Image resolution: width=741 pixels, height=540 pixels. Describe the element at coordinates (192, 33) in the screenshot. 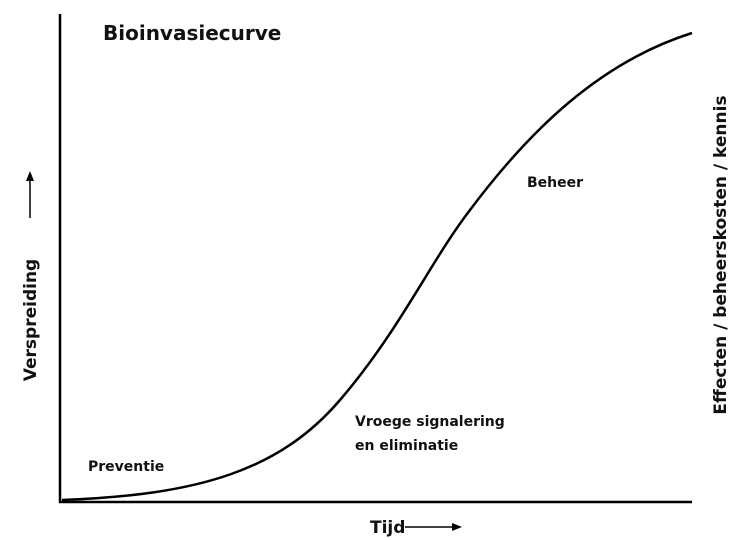

I see `title: Bioinvasiecurve` at that location.